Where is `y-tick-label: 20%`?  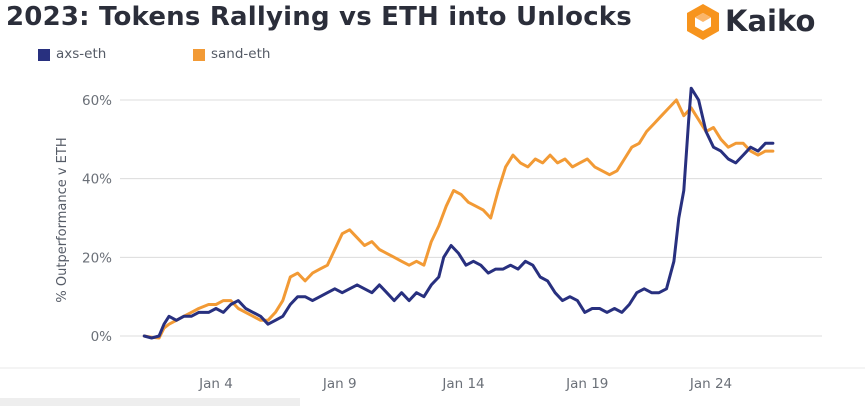 y-tick-label: 20% is located at coordinates (97, 258).